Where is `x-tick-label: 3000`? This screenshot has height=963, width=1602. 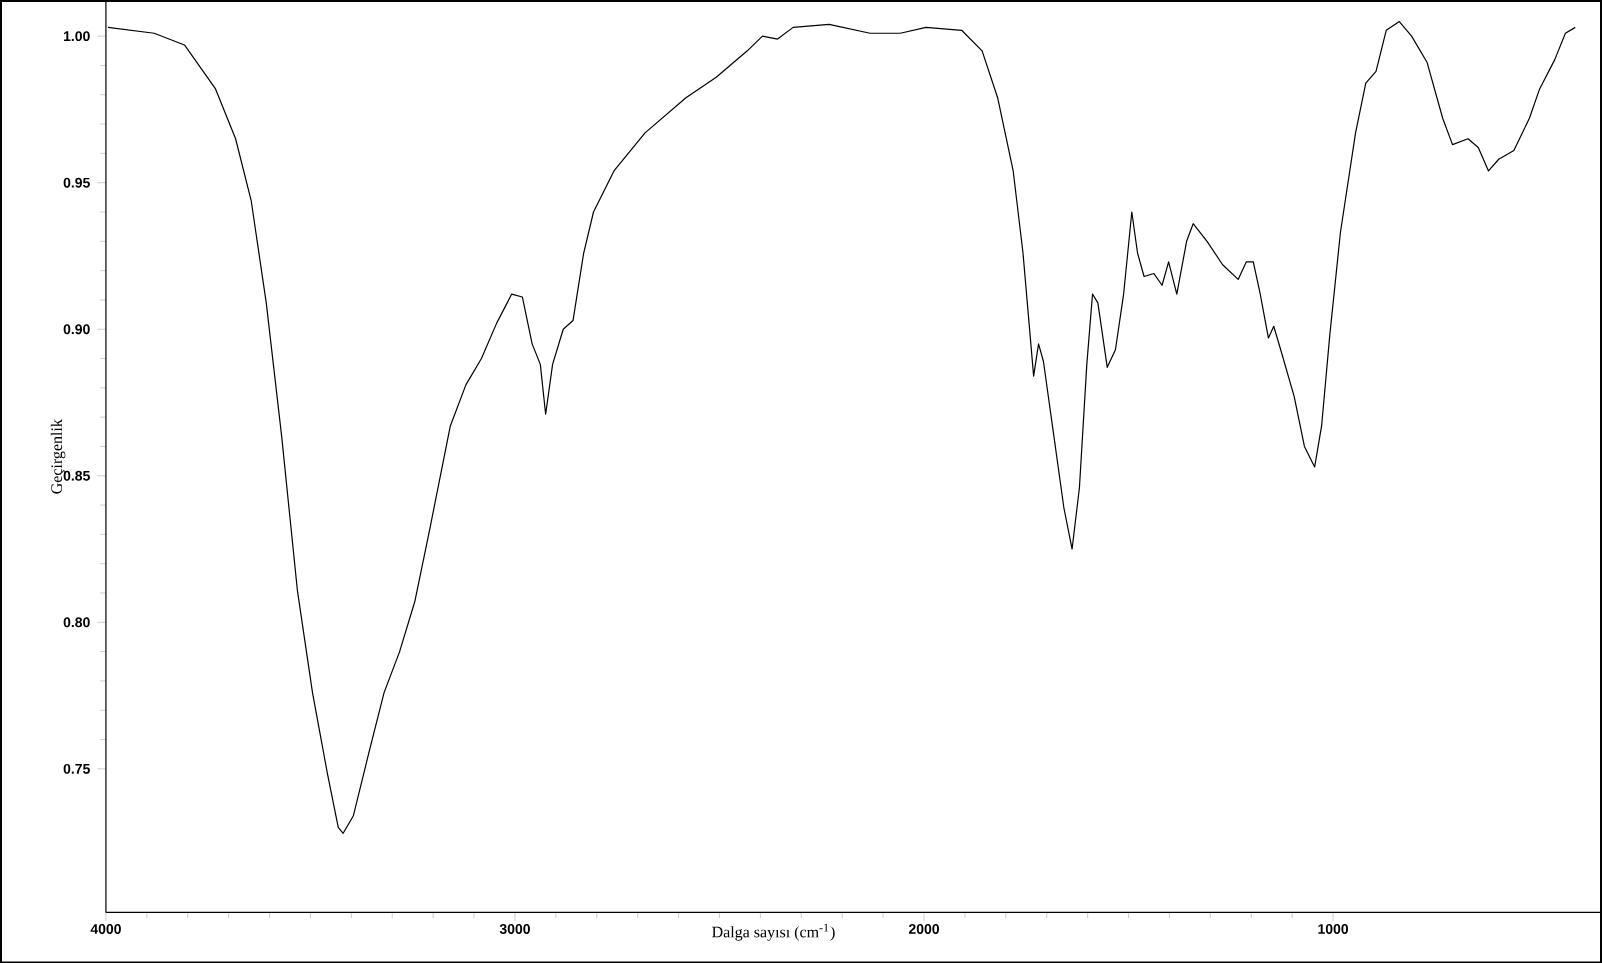
x-tick-label: 3000 is located at coordinates (514, 928).